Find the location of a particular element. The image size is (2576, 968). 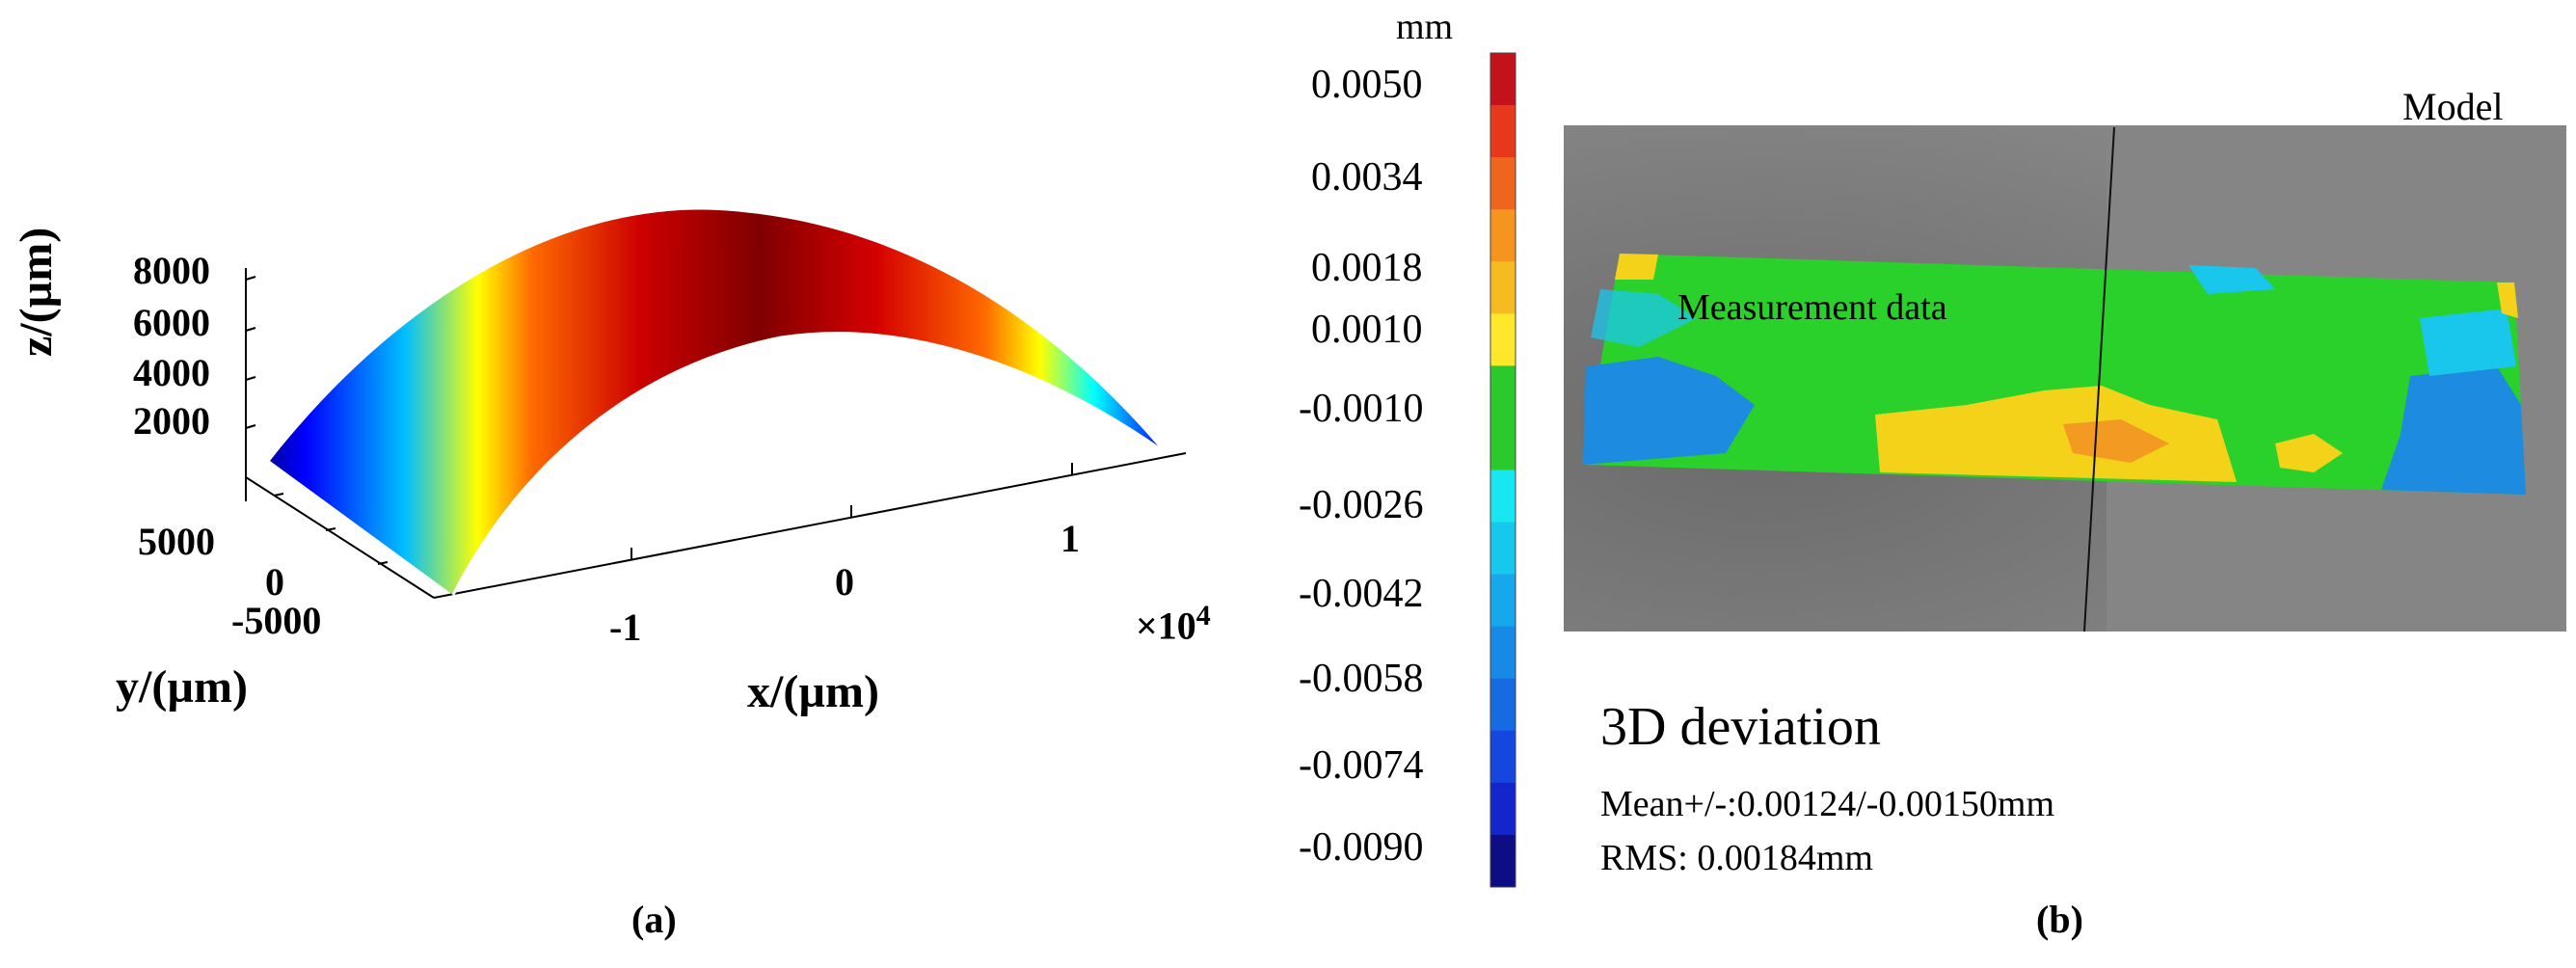

caption-a: (a) is located at coordinates (654, 919).